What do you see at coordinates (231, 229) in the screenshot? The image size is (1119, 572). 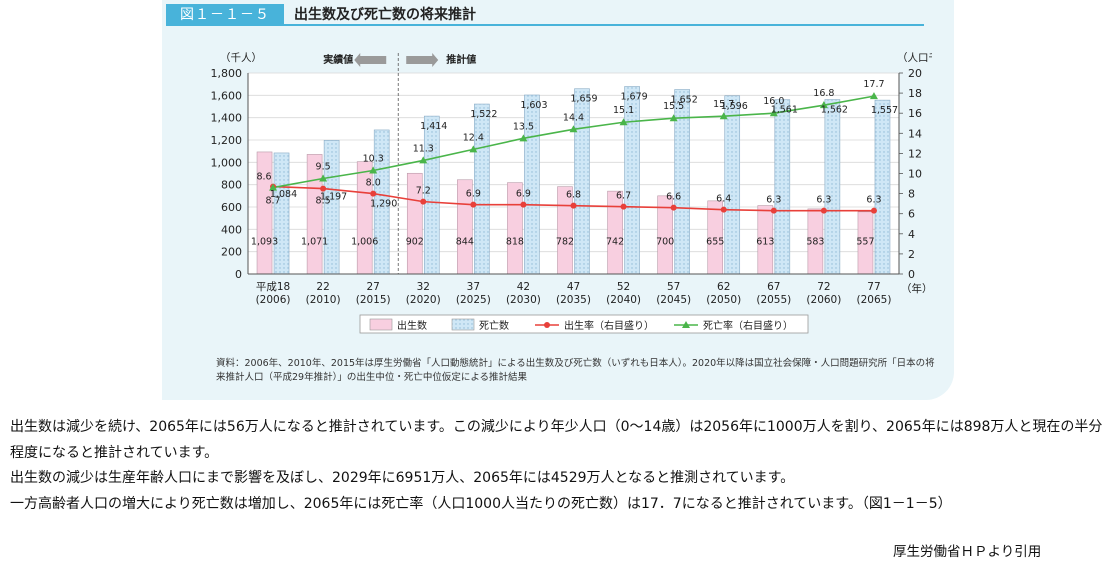 I see `y-left-tick-label: 400` at bounding box center [231, 229].